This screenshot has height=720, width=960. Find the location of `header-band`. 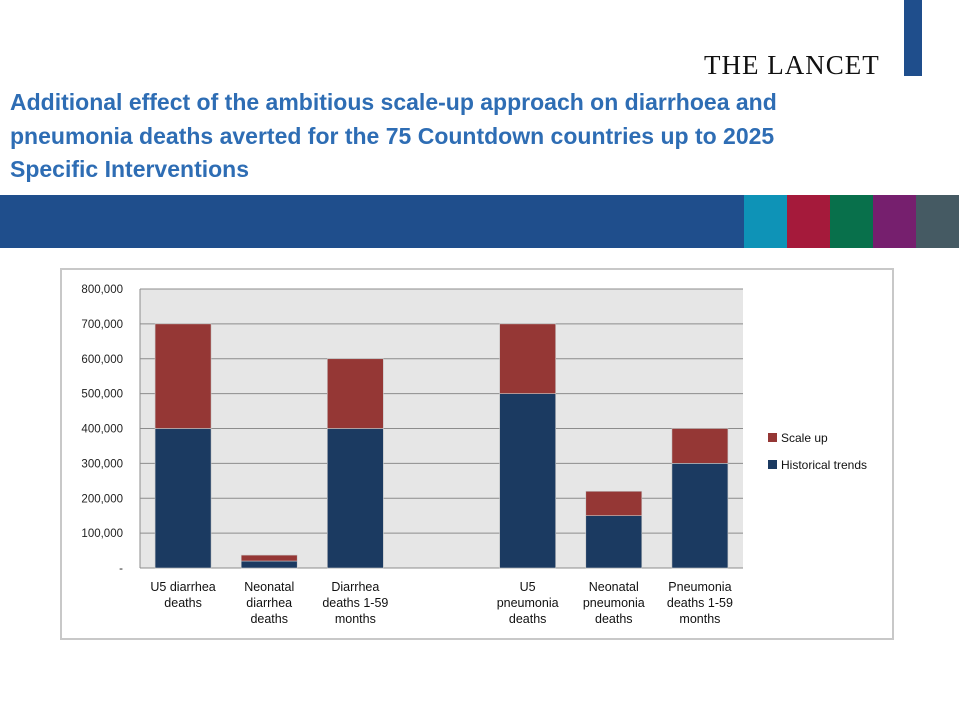

header-band is located at coordinates (480, 221).